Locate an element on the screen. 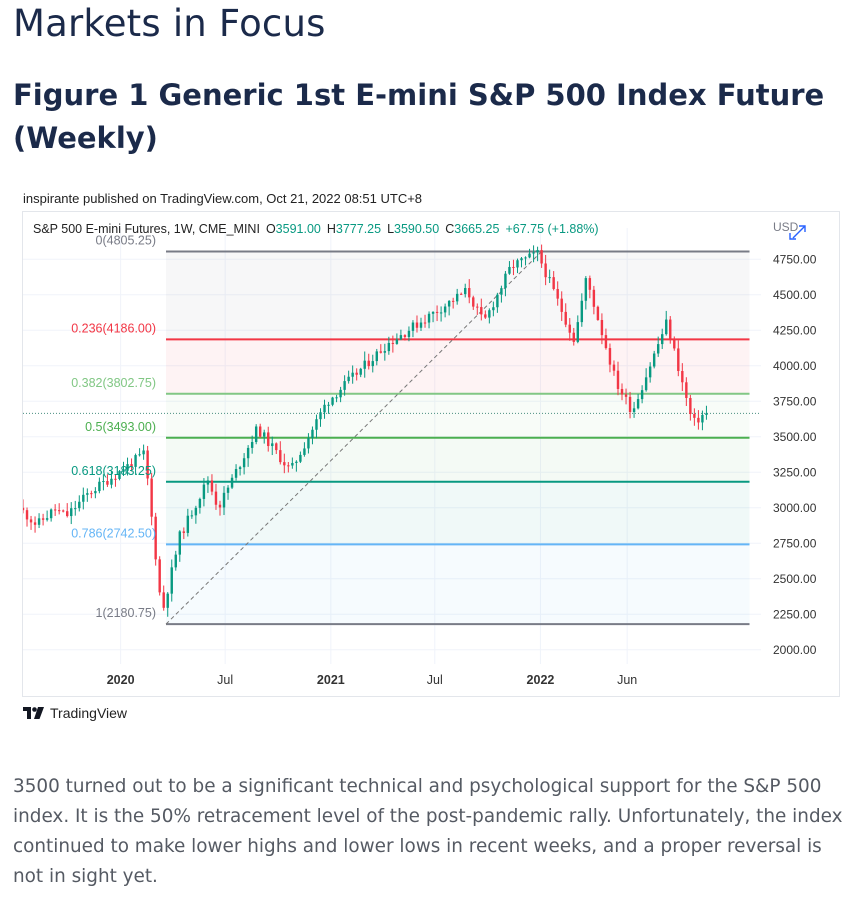 The height and width of the screenshot is (903, 859). header-symbol: S&P 500 E-mini Futures, 1W, CME_MINI is located at coordinates (146, 229).